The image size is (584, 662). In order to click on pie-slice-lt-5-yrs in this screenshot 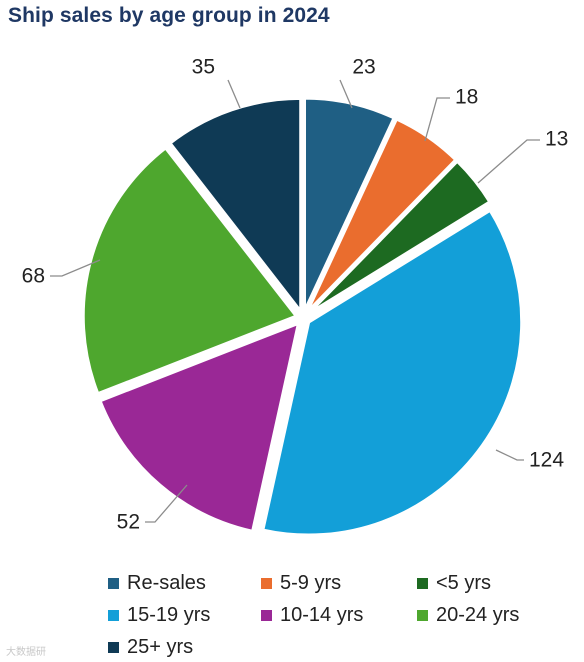, I will do `click(399, 237)`.